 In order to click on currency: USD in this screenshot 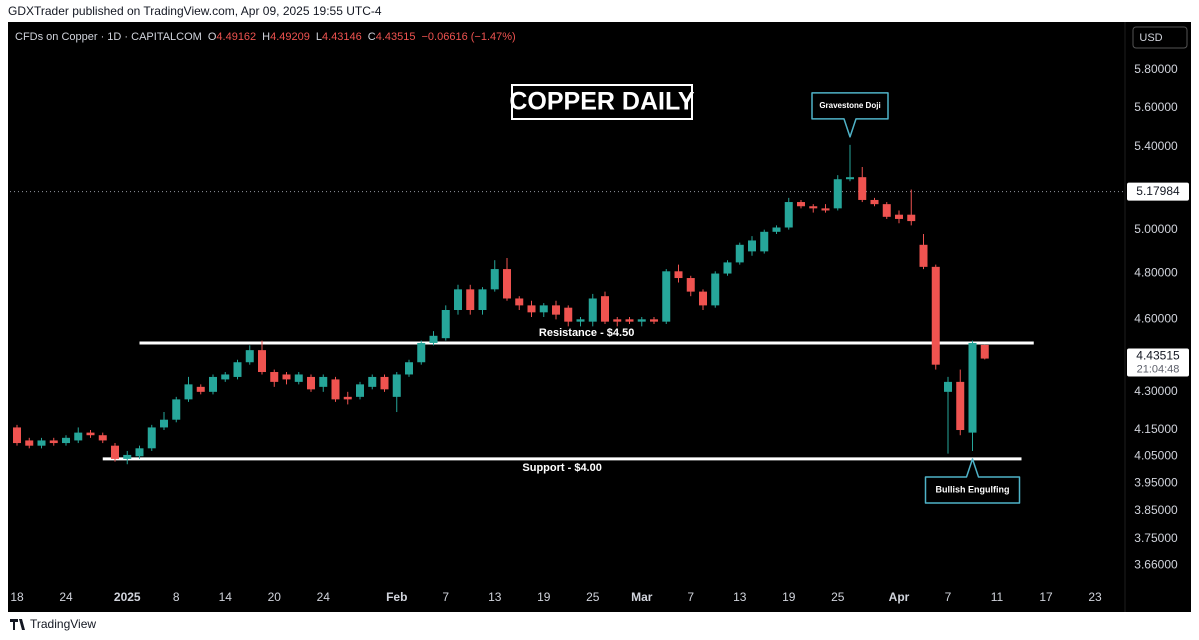, I will do `click(1150, 38)`.